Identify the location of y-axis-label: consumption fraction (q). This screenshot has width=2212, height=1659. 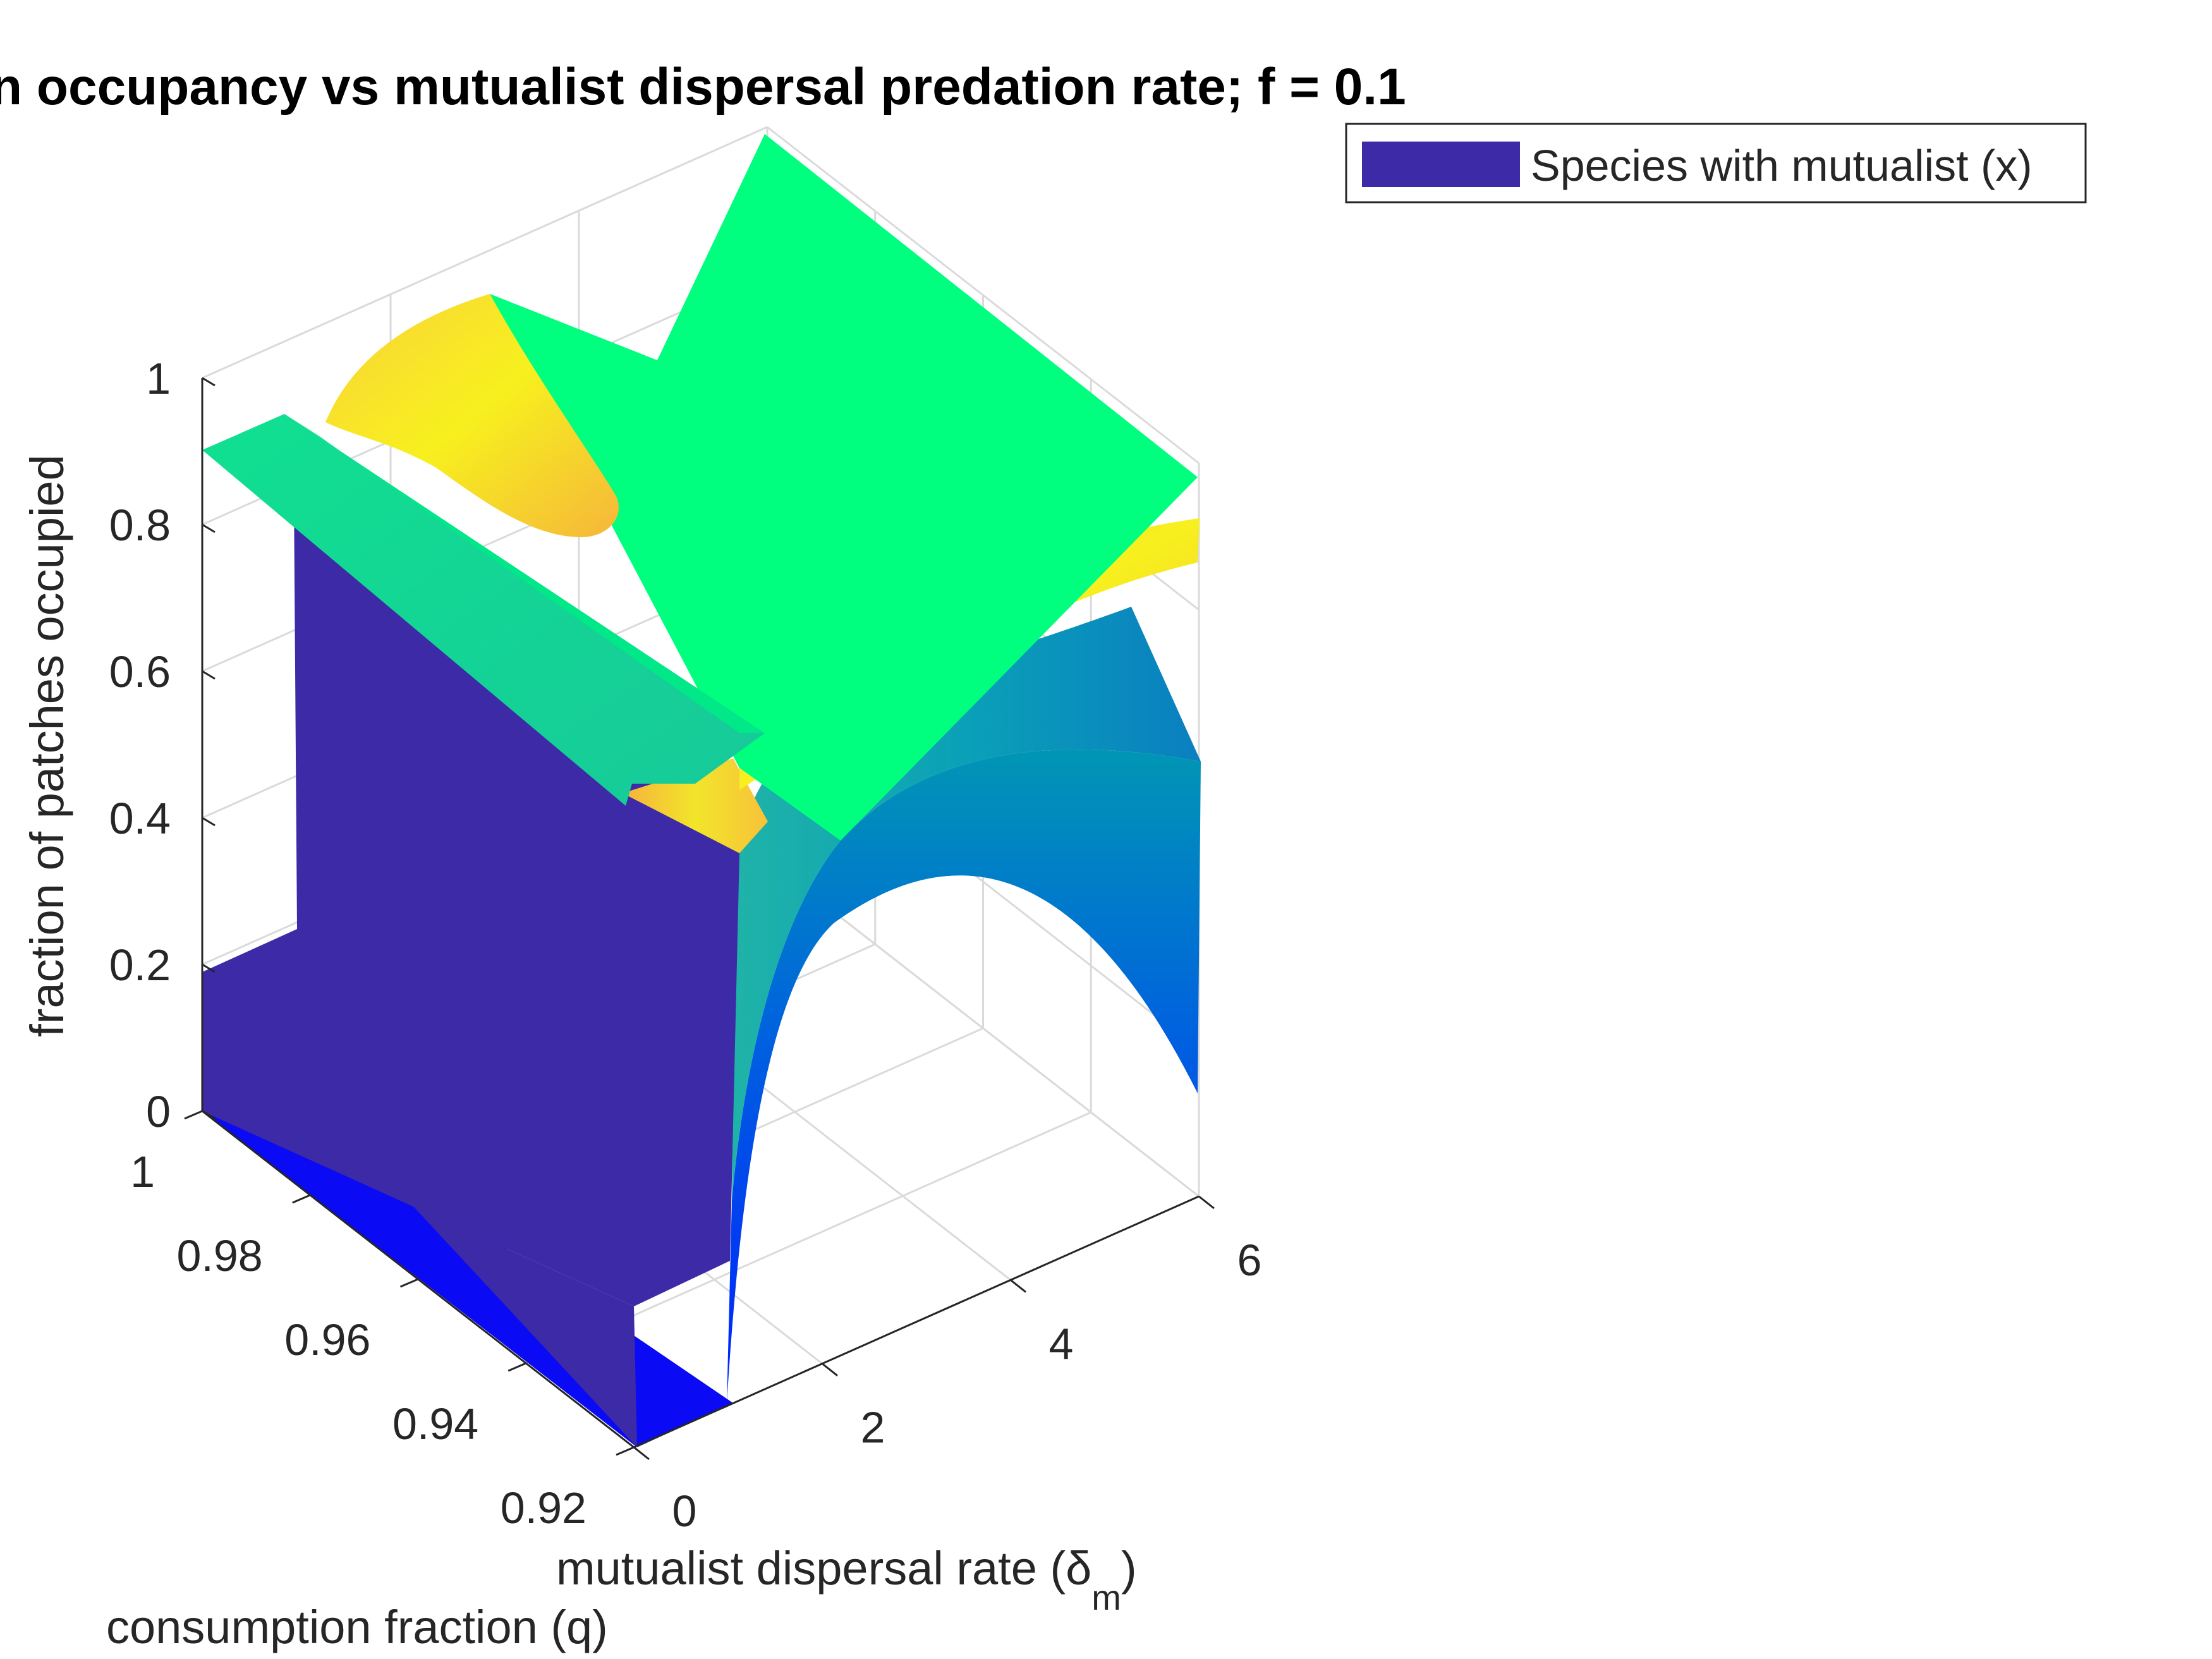
(357, 1627).